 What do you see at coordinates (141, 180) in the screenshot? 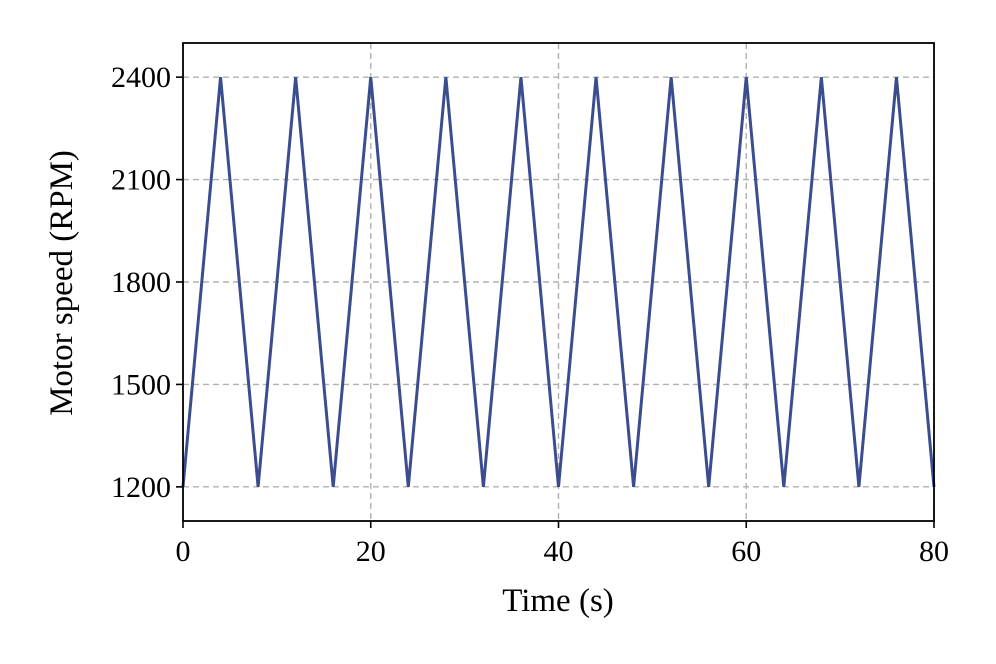
I see `y-tick-label: 2100` at bounding box center [141, 180].